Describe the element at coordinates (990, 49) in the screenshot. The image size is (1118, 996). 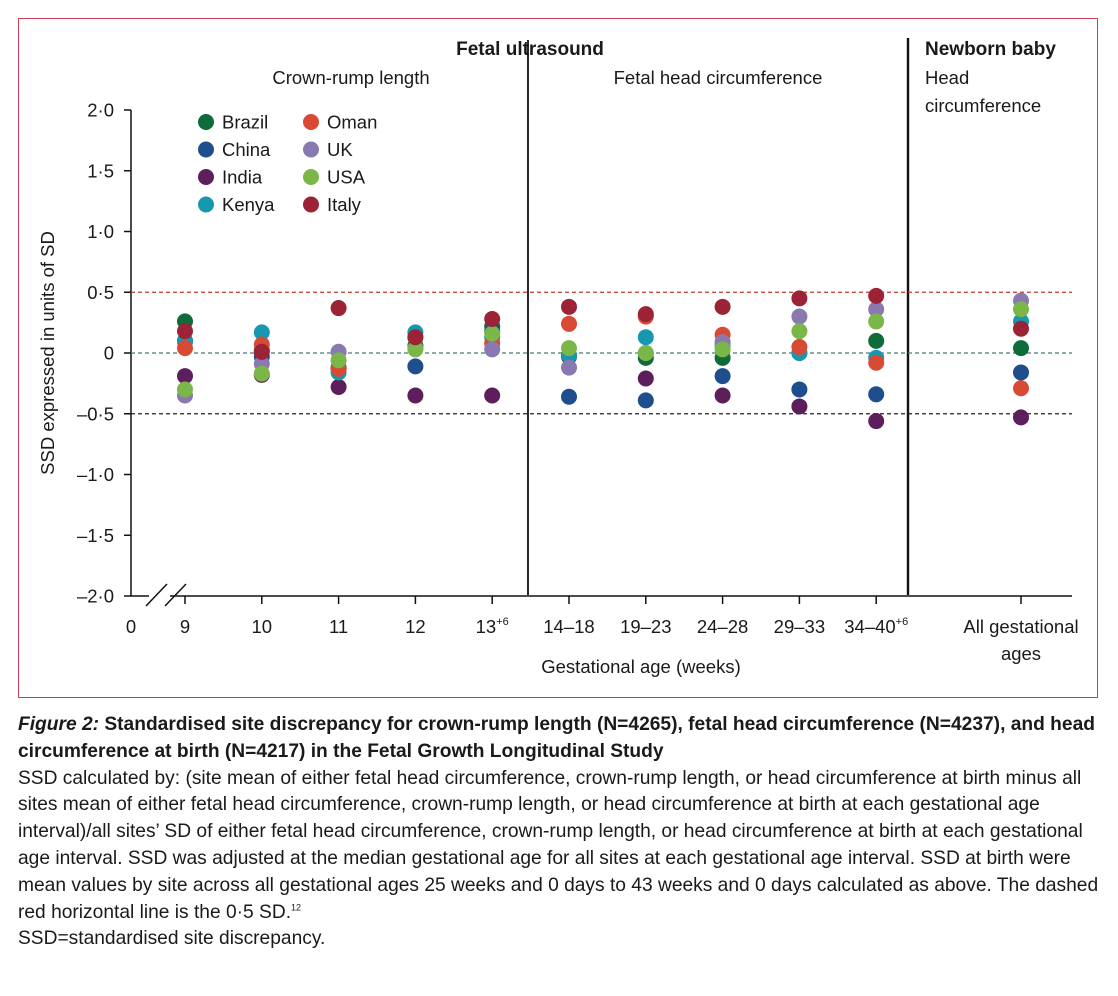
I see `section-title-newborn: Newborn baby` at that location.